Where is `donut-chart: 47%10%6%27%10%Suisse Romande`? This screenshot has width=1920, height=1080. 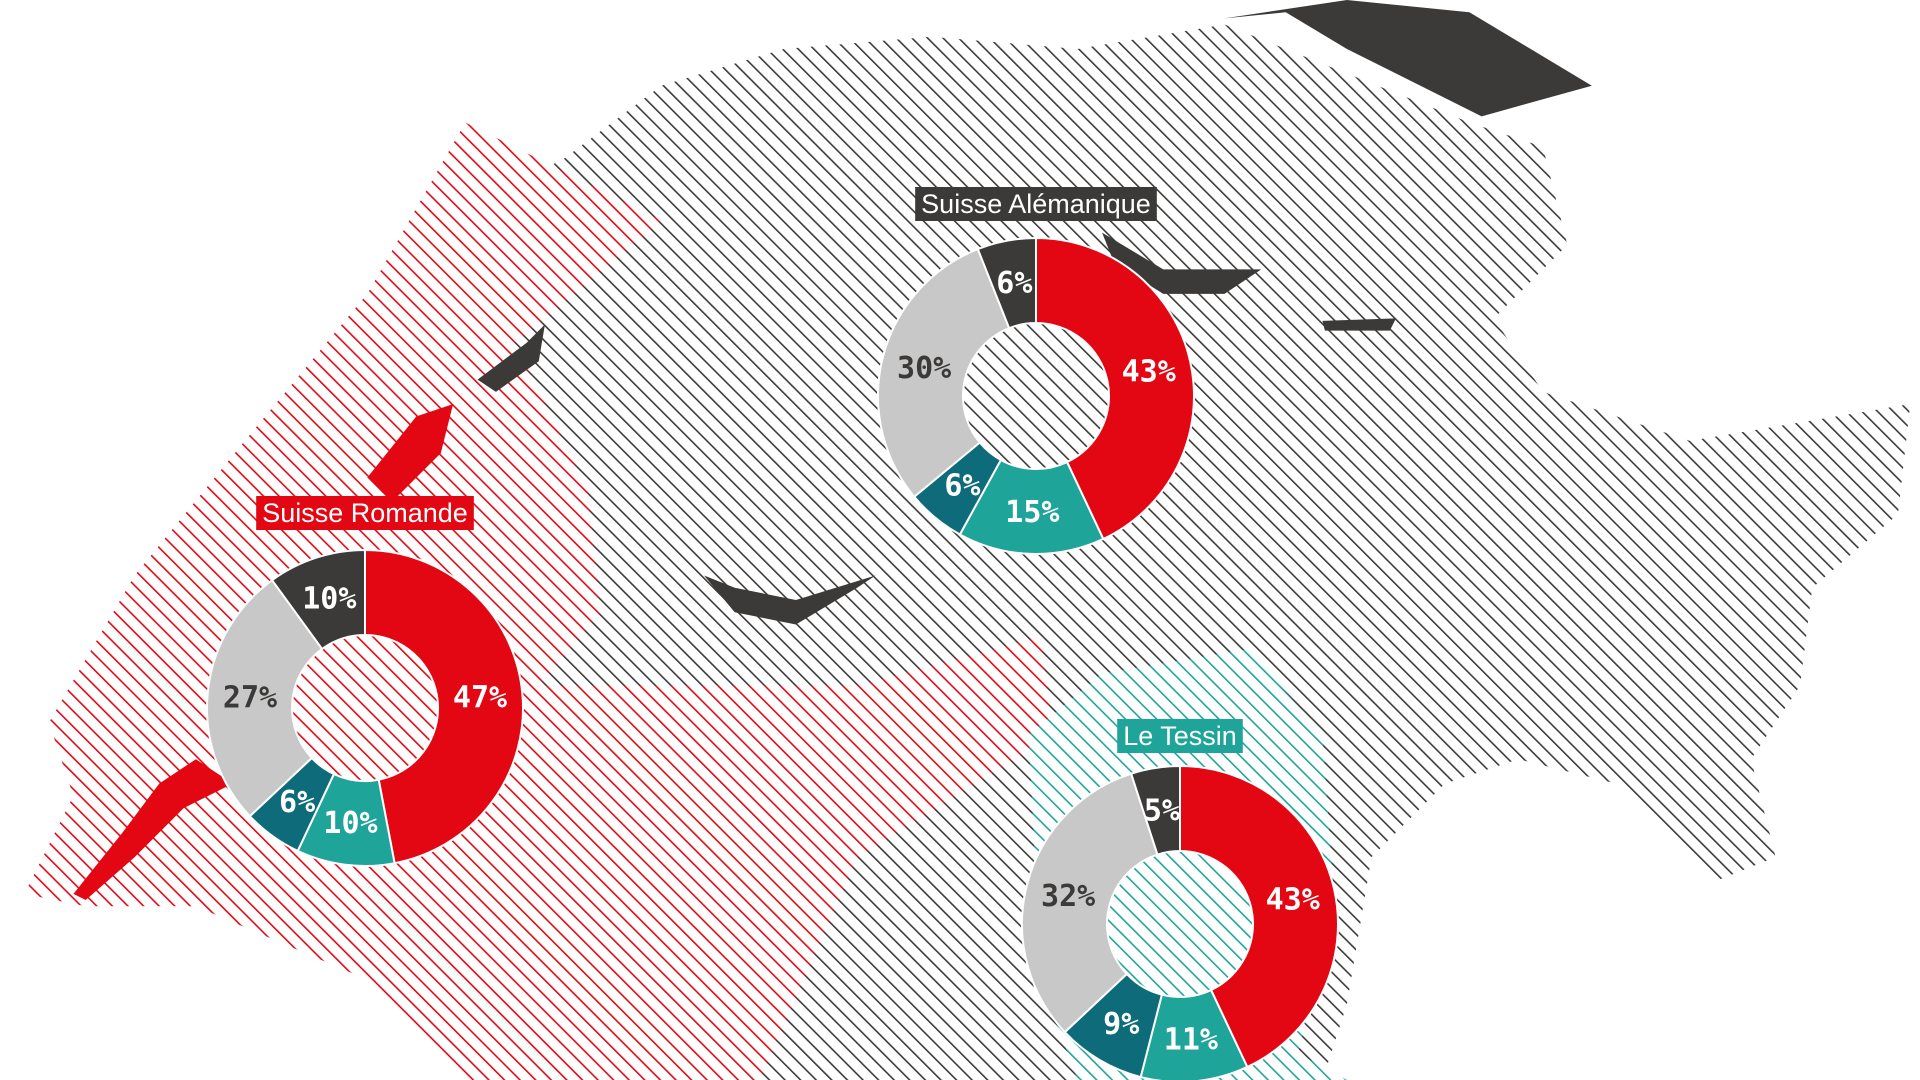 donut-chart: 47%10%6%27%10%Suisse Romande is located at coordinates (365, 681).